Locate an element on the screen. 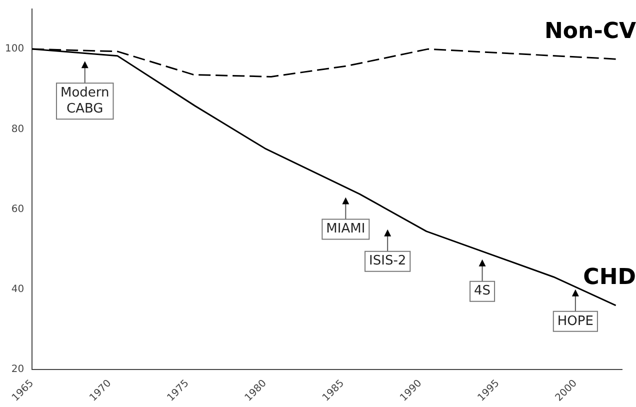 Image resolution: width=636 pixels, height=407 pixels. annotation: 4S is located at coordinates (482, 291).